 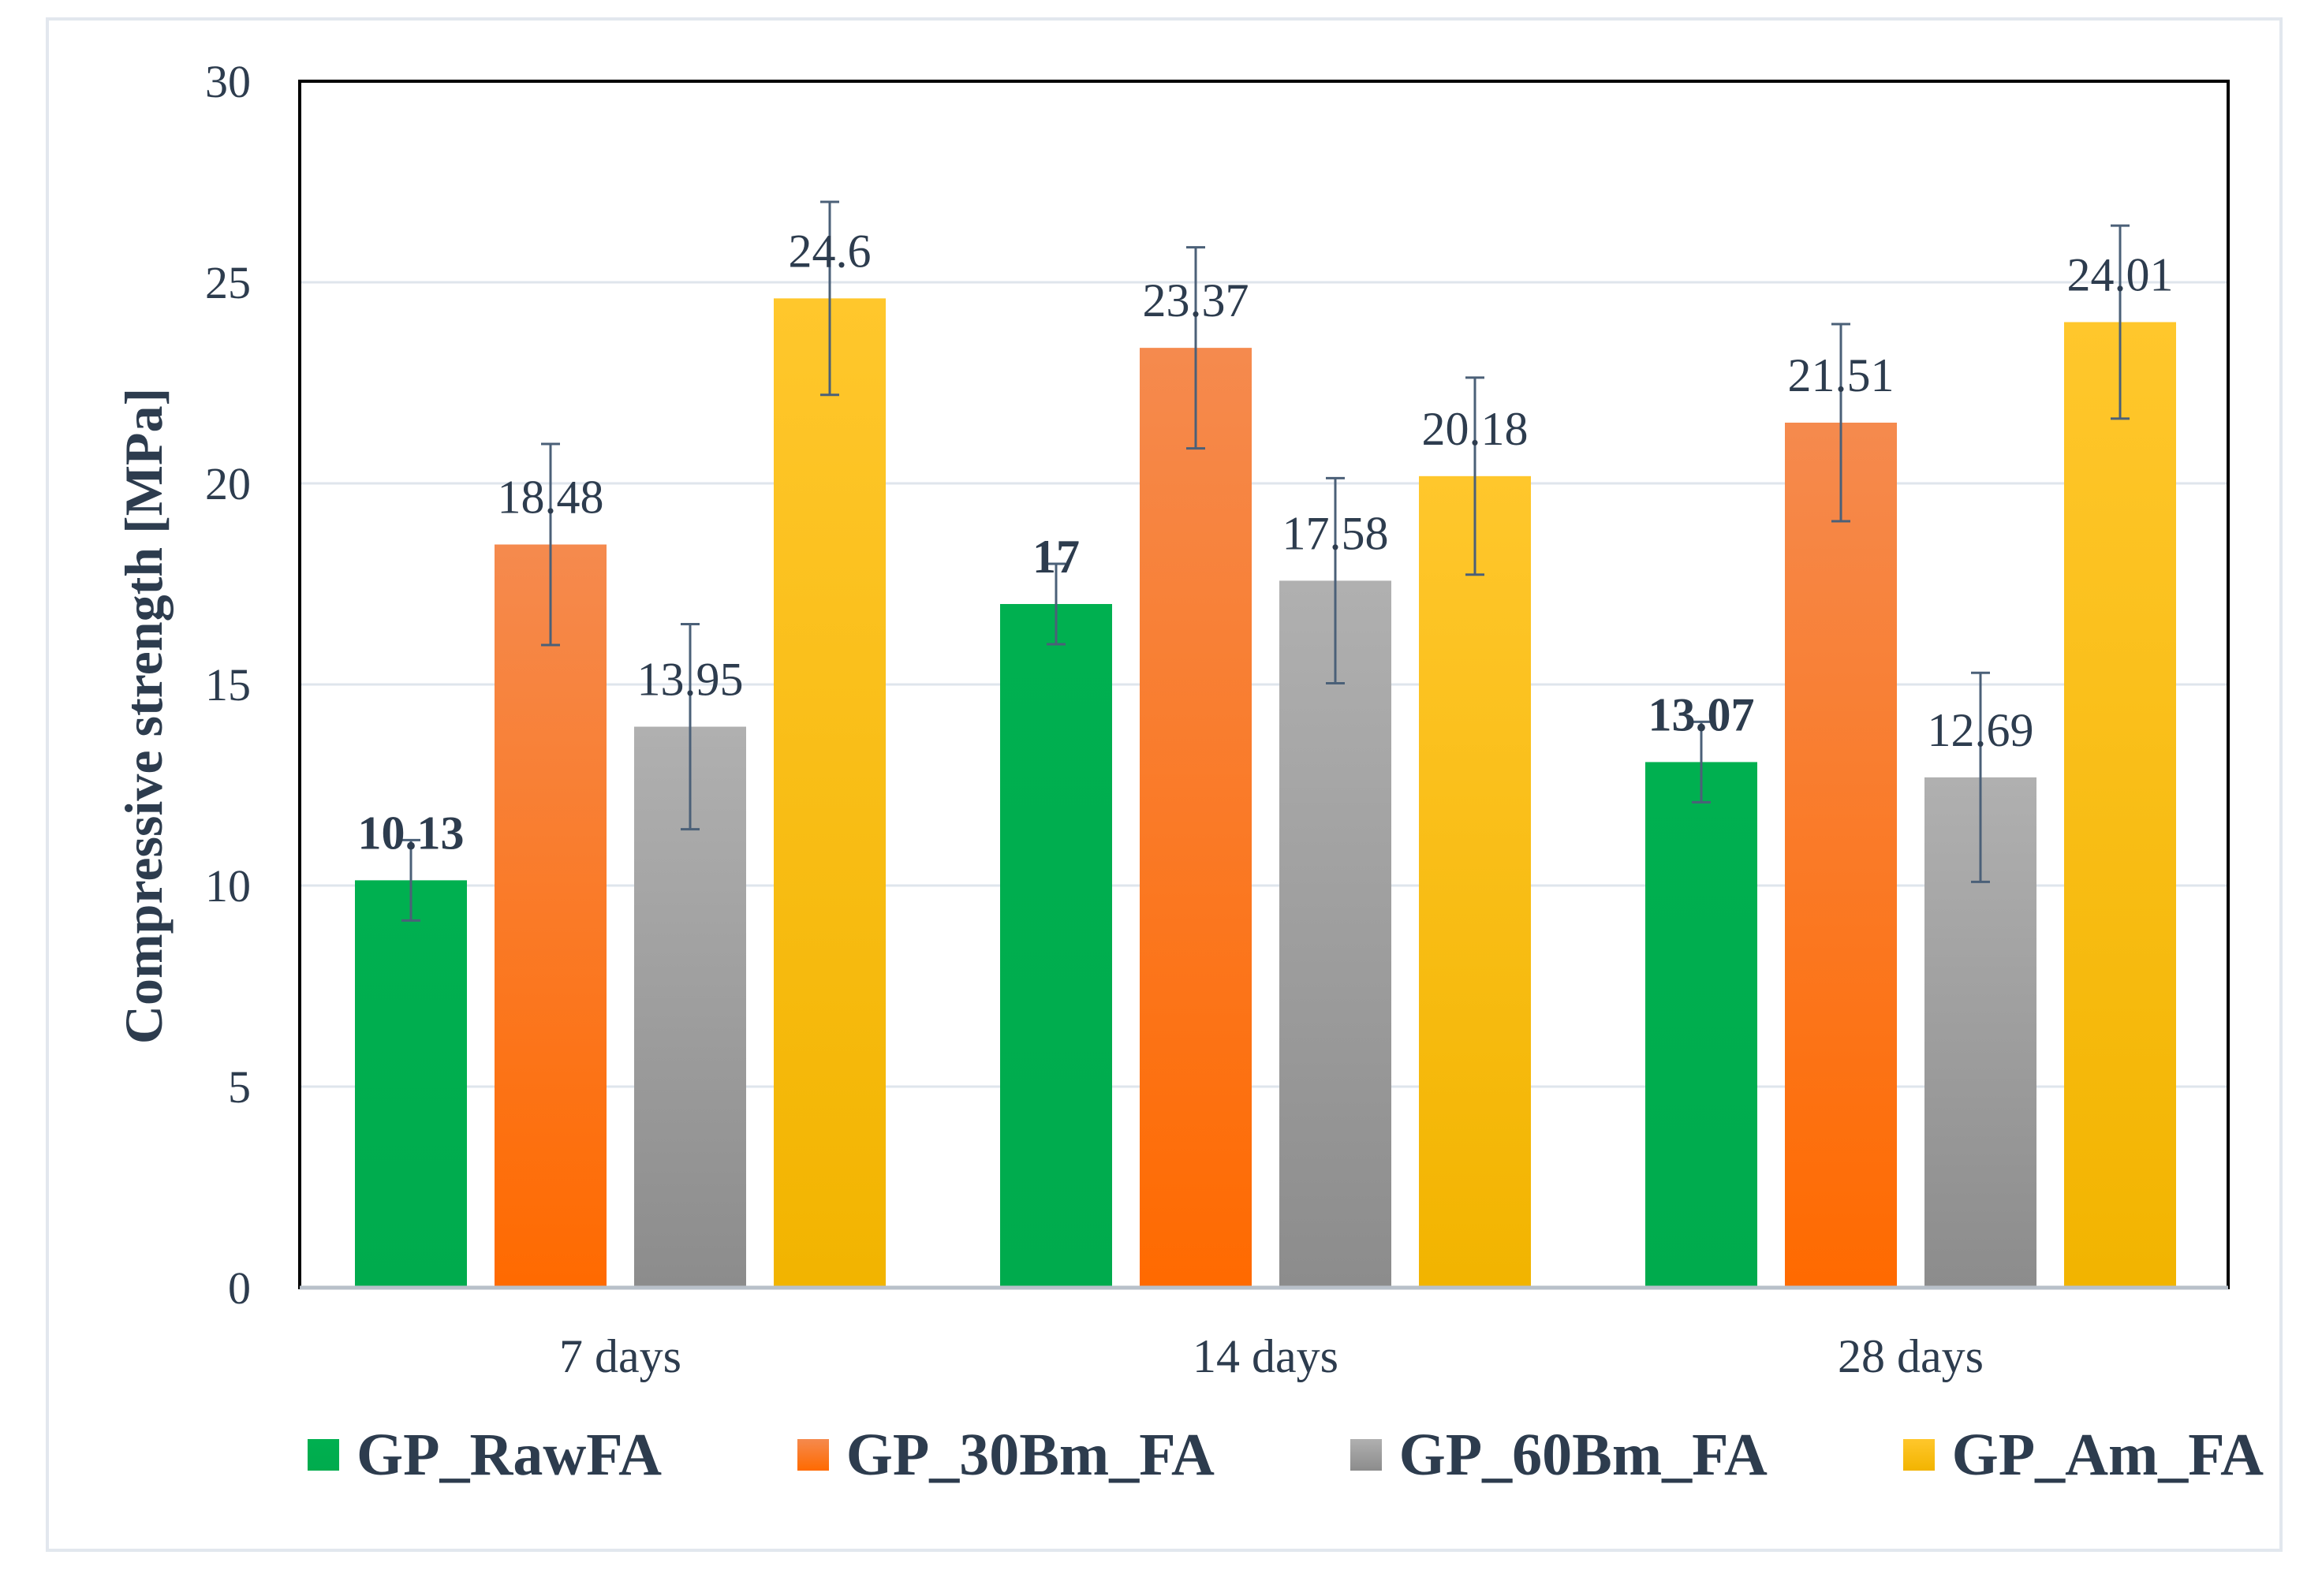 I want to click on legend-item-GP_RawFA: GP_RawFA, so click(x=485, y=1455).